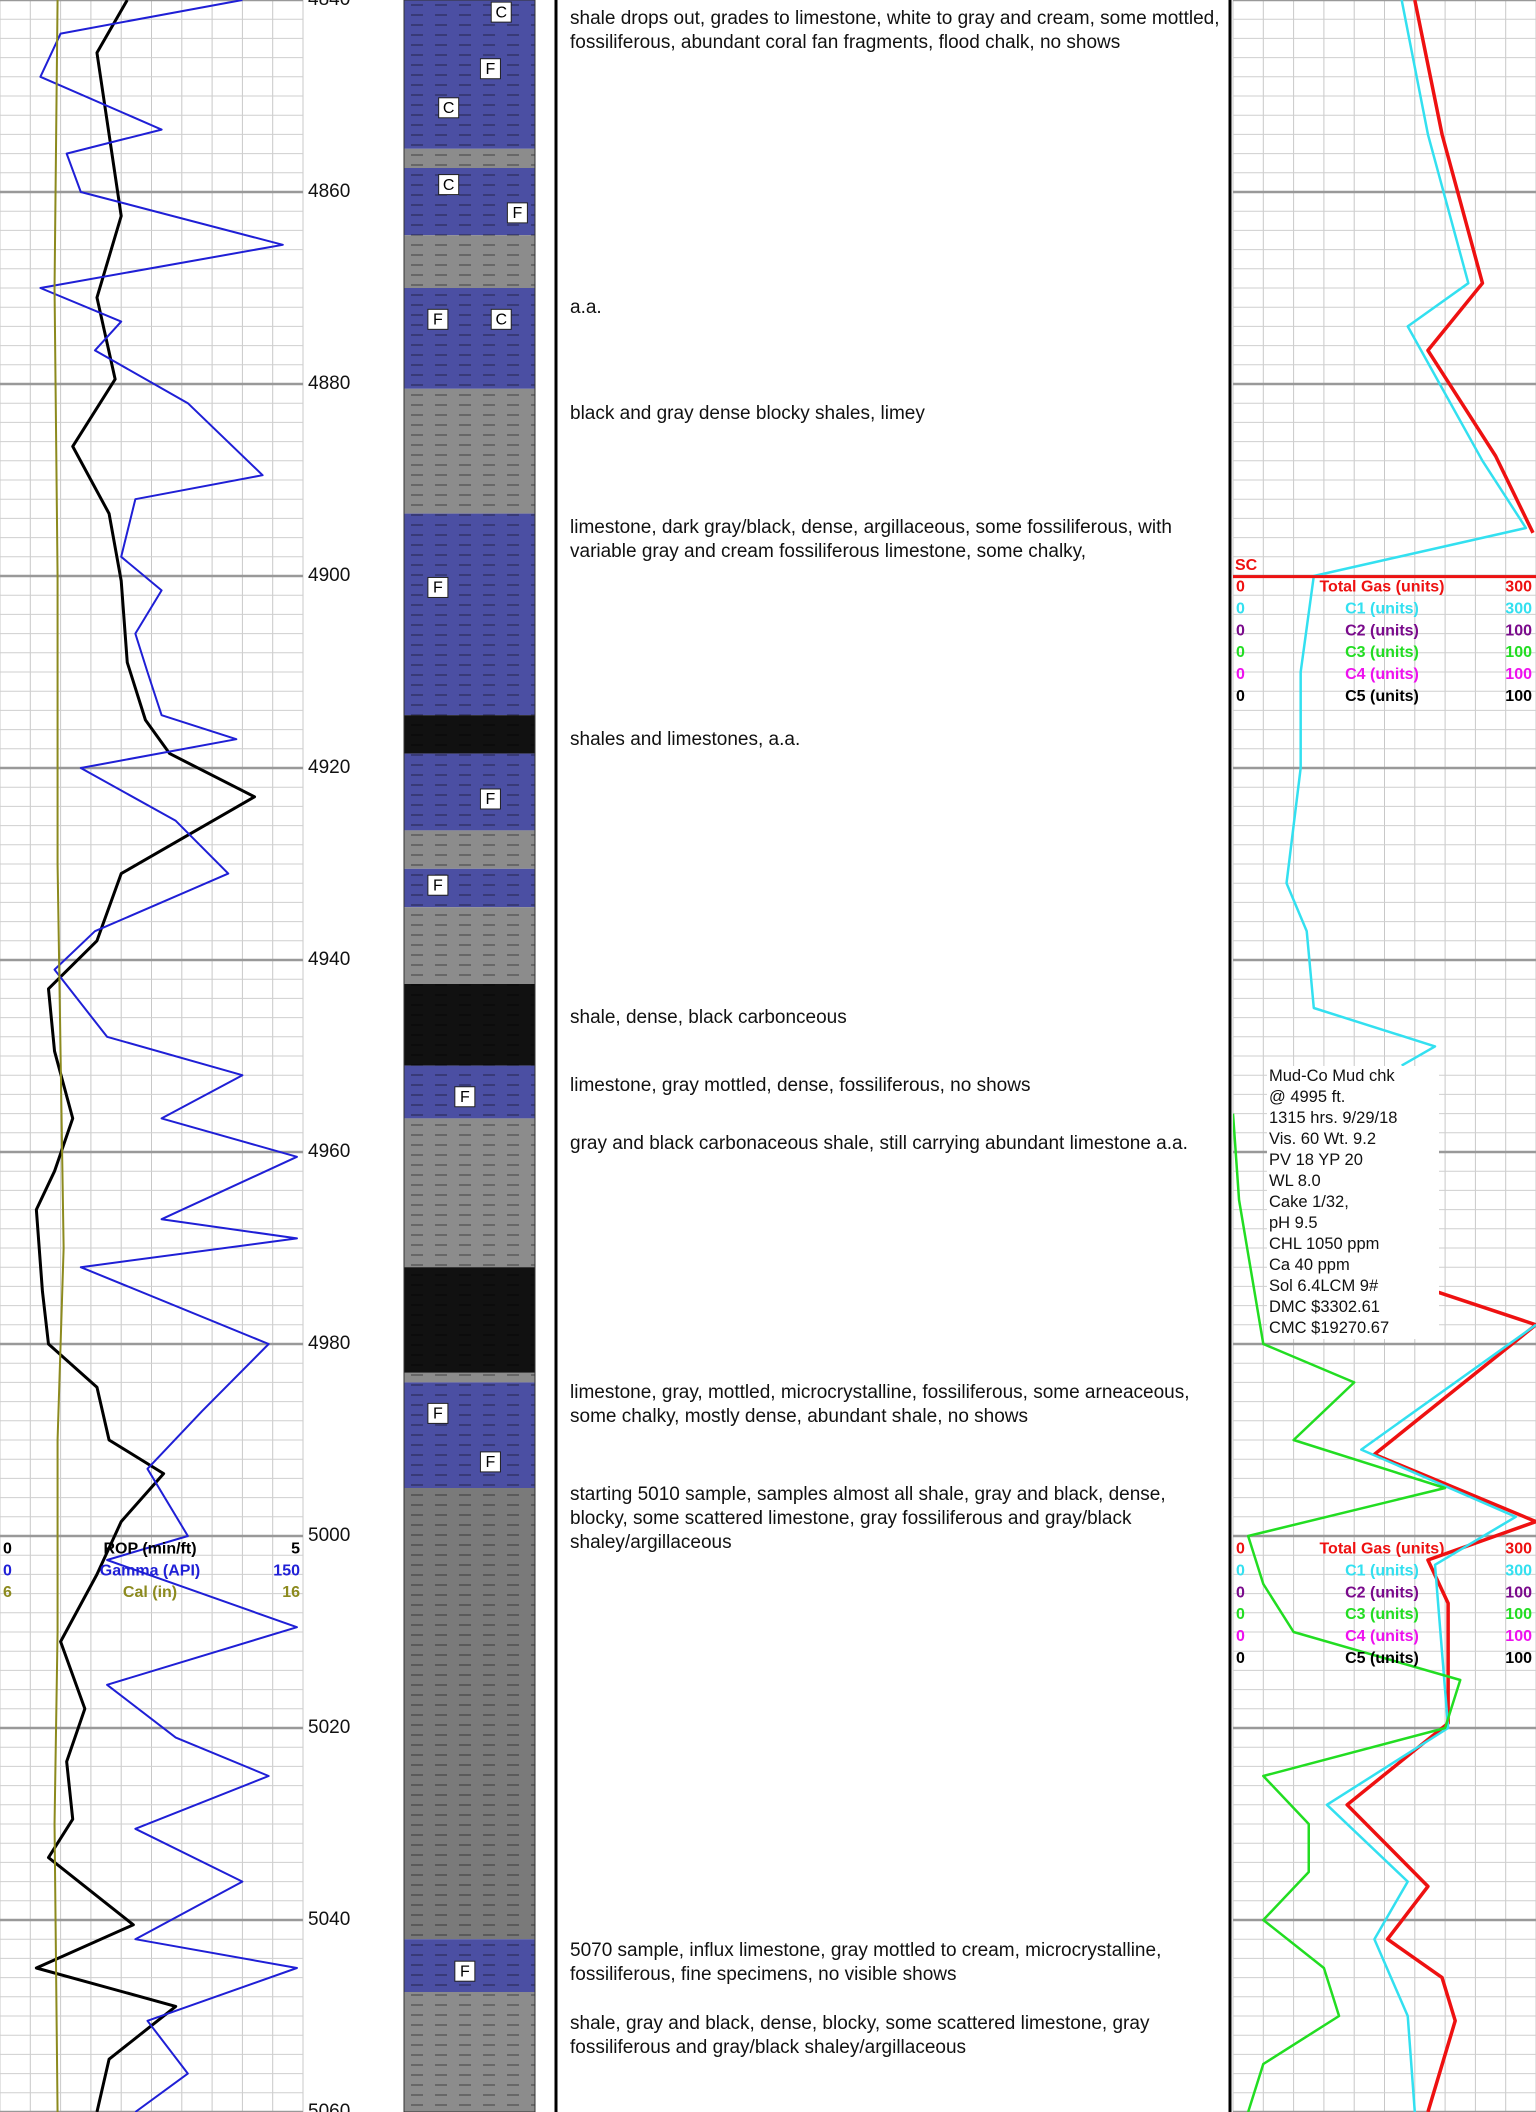 This screenshot has width=1536, height=2112. I want to click on gas-header-name: C5 (units), so click(1382, 696).